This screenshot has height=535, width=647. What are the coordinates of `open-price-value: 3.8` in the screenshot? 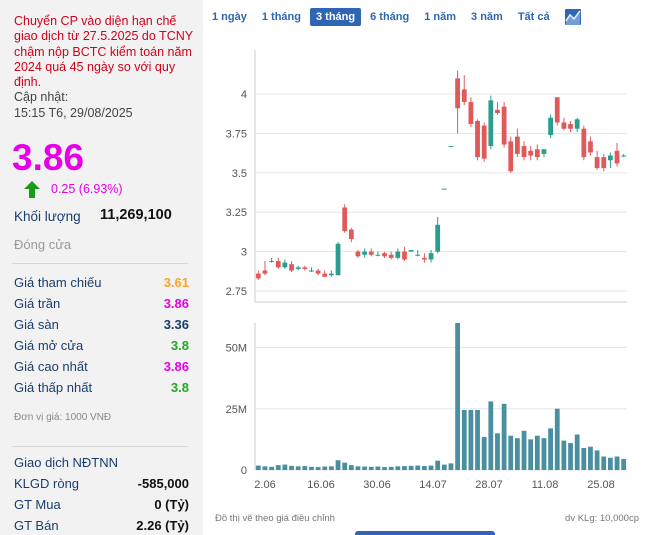 It's located at (179, 345).